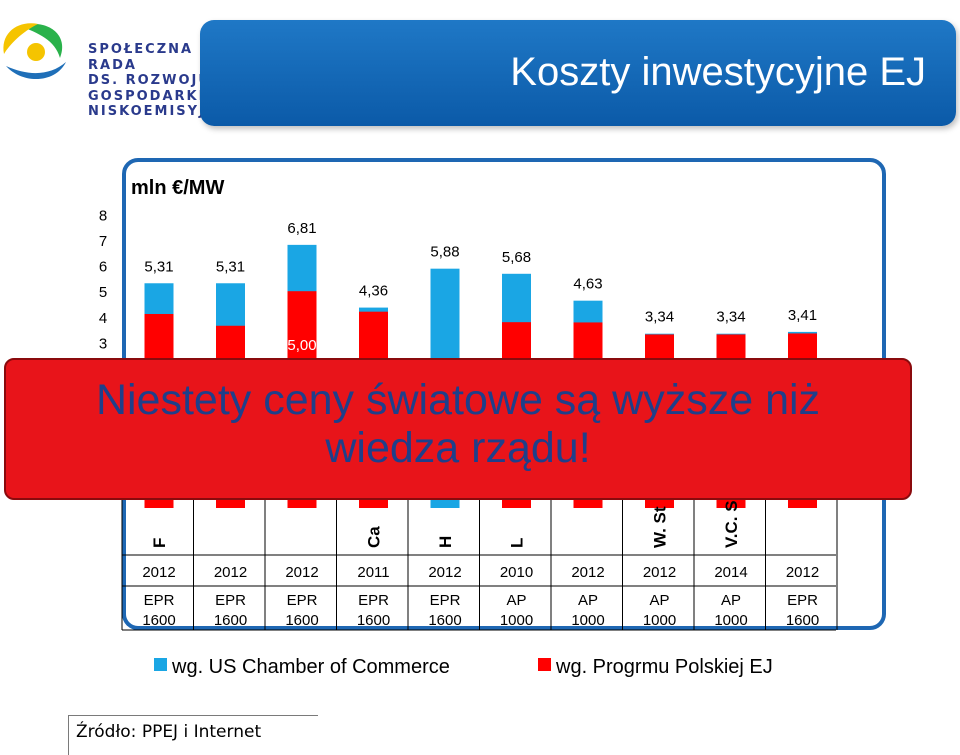  I want to click on logo-line: DS. ROZWOJU, so click(149, 80).